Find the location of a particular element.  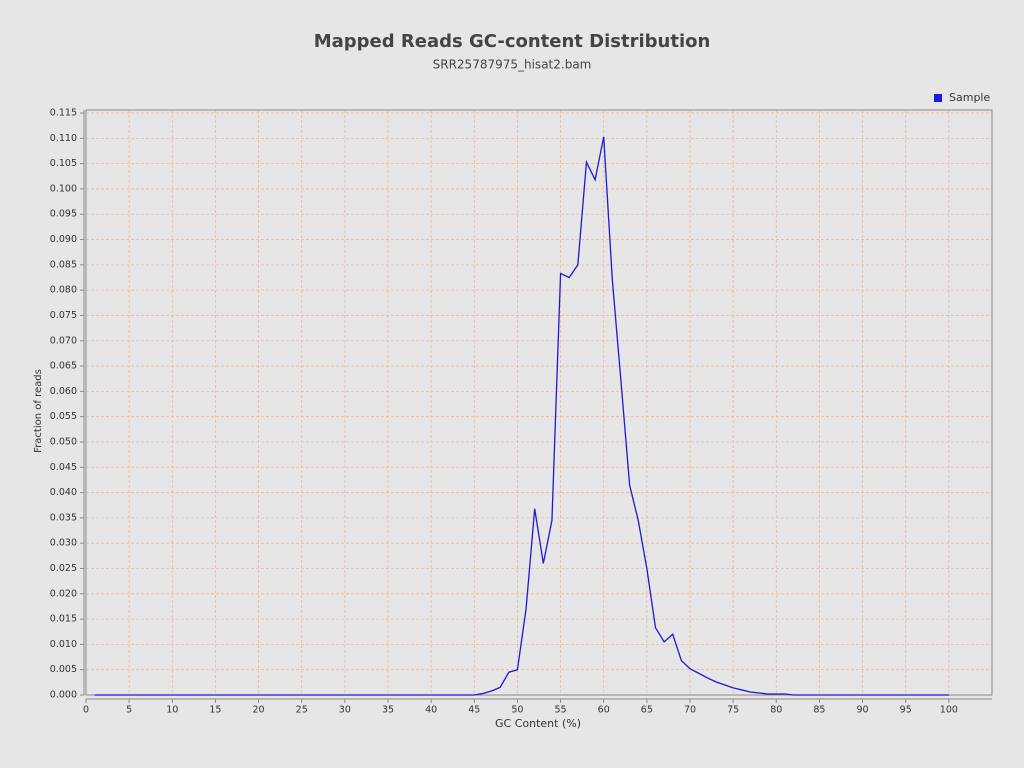

y-tick-label: 0.020 is located at coordinates (63, 593).